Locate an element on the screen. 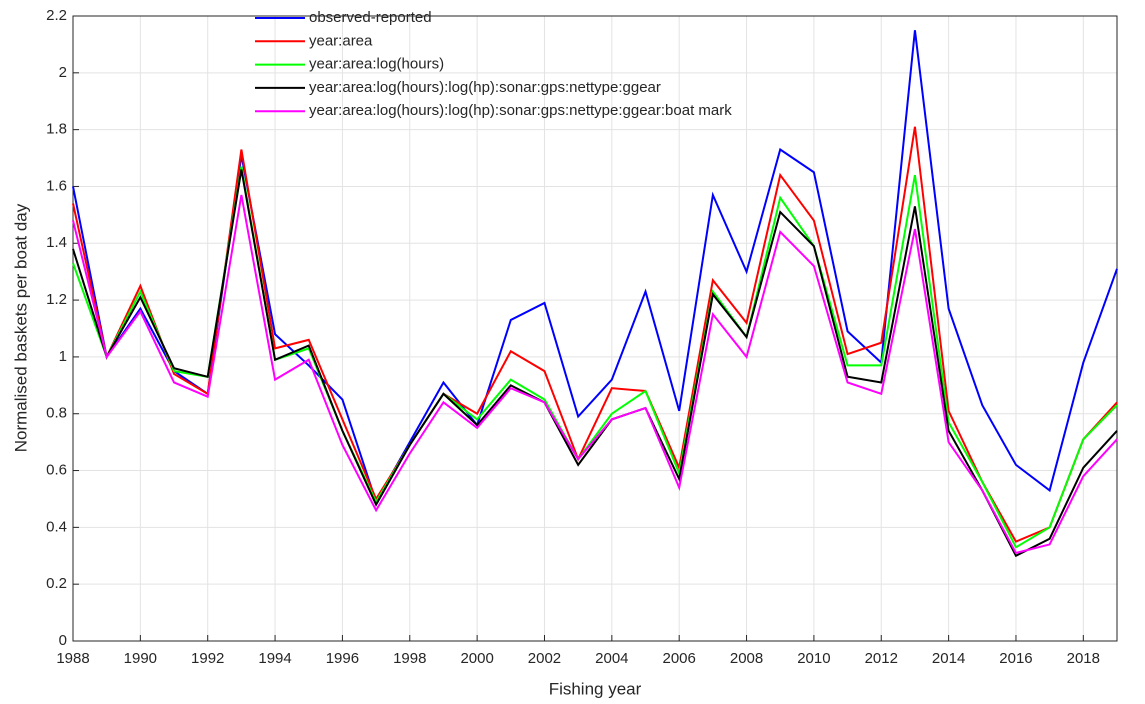 This screenshot has height=704, width=1145. x-tick-label: 1988 is located at coordinates (72, 658).